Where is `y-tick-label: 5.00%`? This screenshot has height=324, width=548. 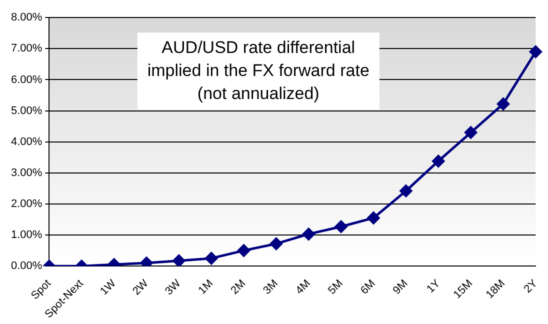 y-tick-label: 5.00% is located at coordinates (26, 110).